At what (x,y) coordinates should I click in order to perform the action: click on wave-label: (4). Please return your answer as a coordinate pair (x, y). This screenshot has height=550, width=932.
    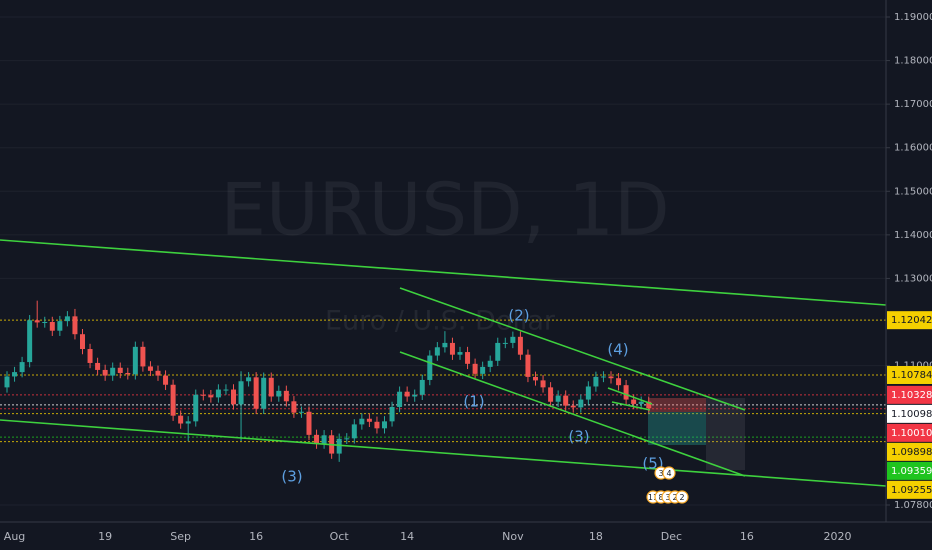
    Looking at the image, I should click on (617, 350).